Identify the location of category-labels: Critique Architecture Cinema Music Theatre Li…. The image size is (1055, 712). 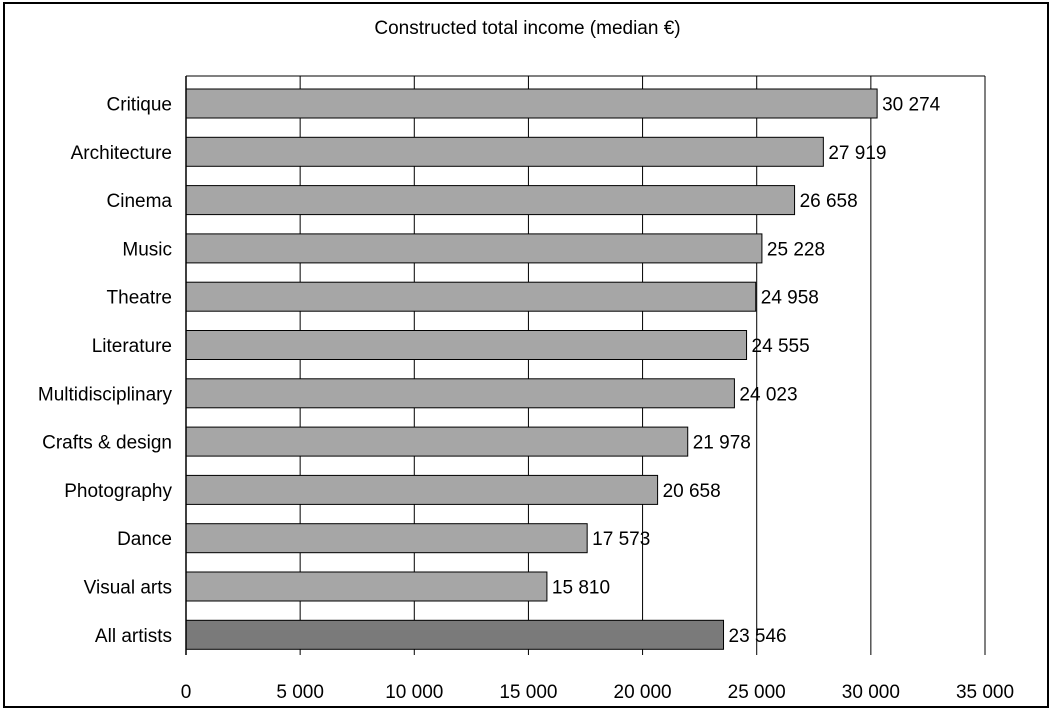
(105, 371).